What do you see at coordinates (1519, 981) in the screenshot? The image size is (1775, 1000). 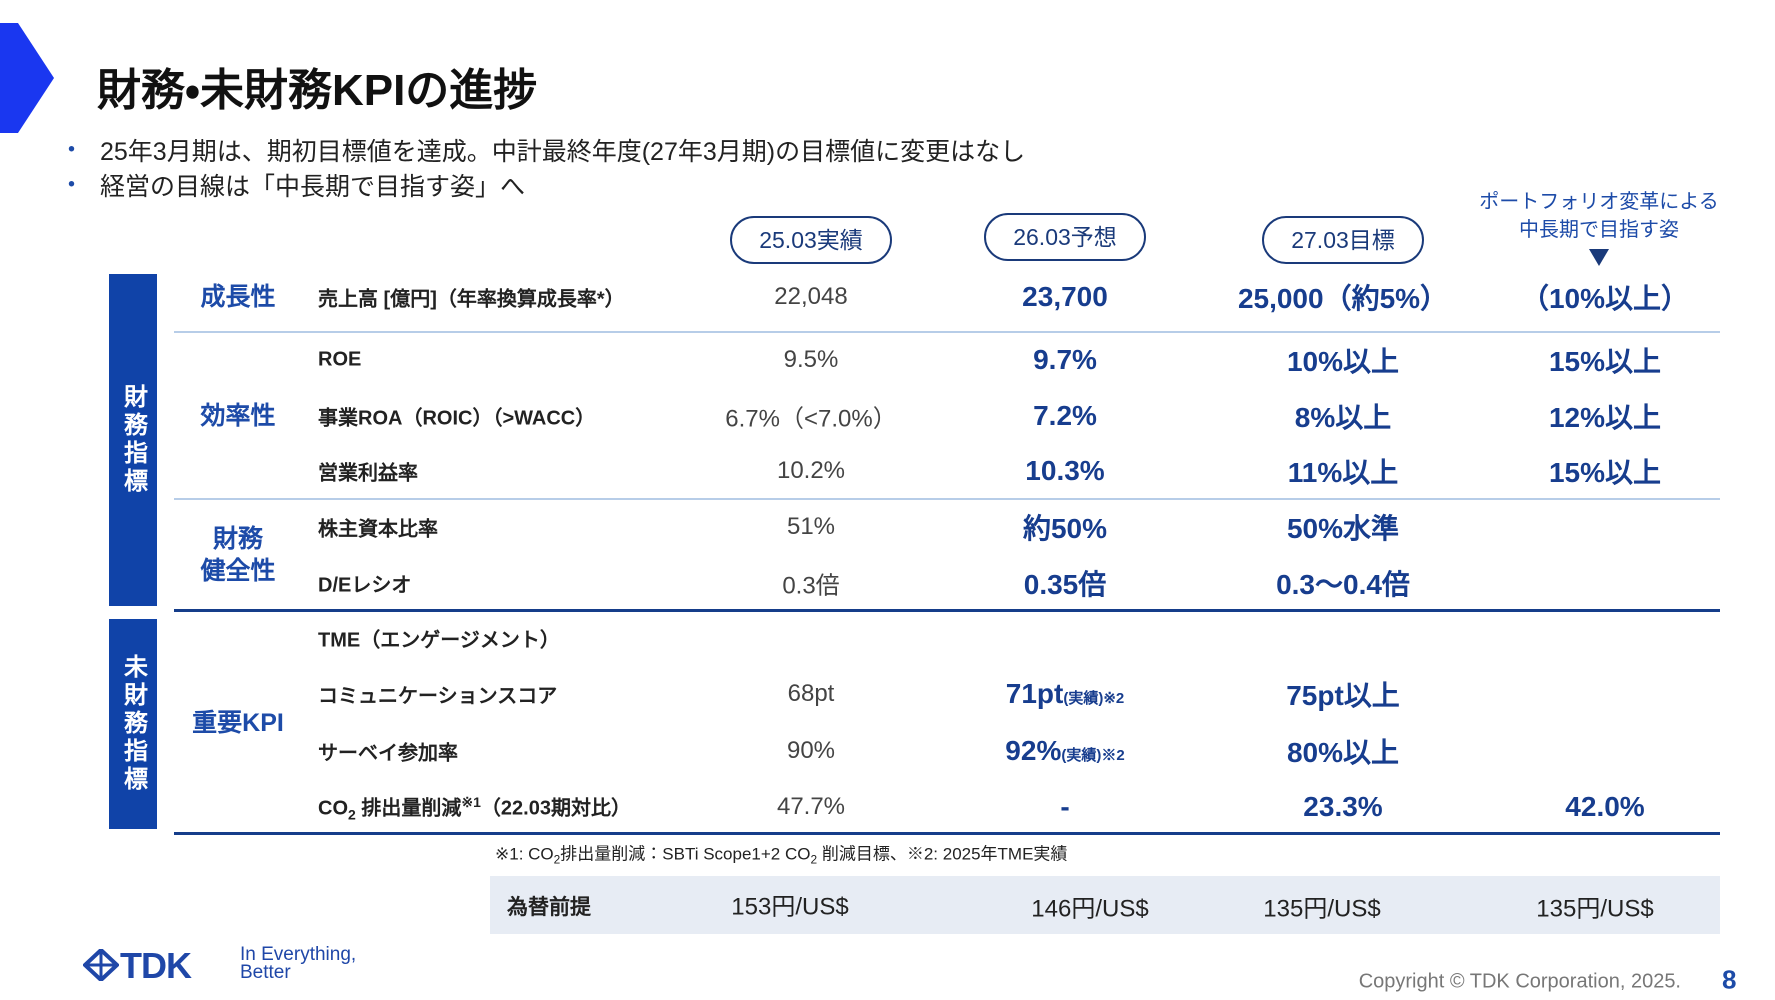 I see `copyright: Copyright © TDK Corporation, 2025.` at bounding box center [1519, 981].